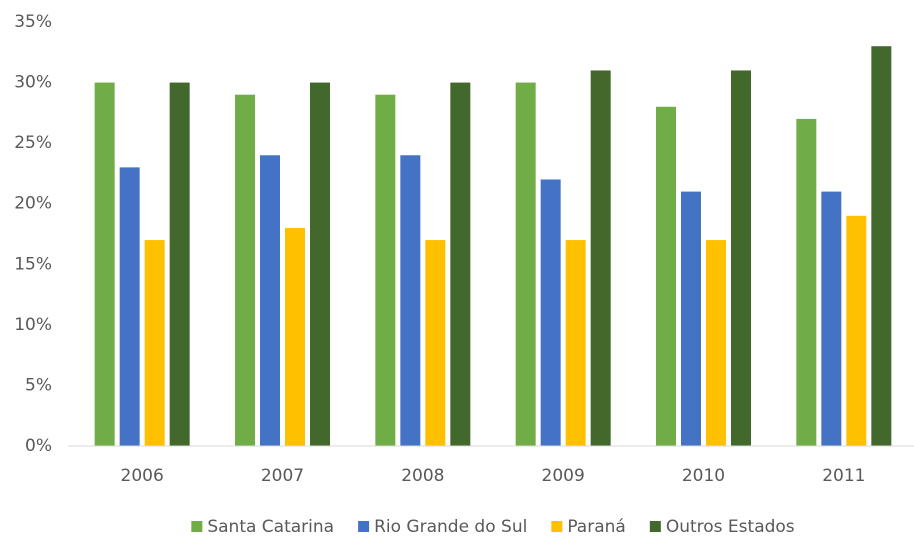  I want to click on legend-label: Paraná, so click(596, 527).